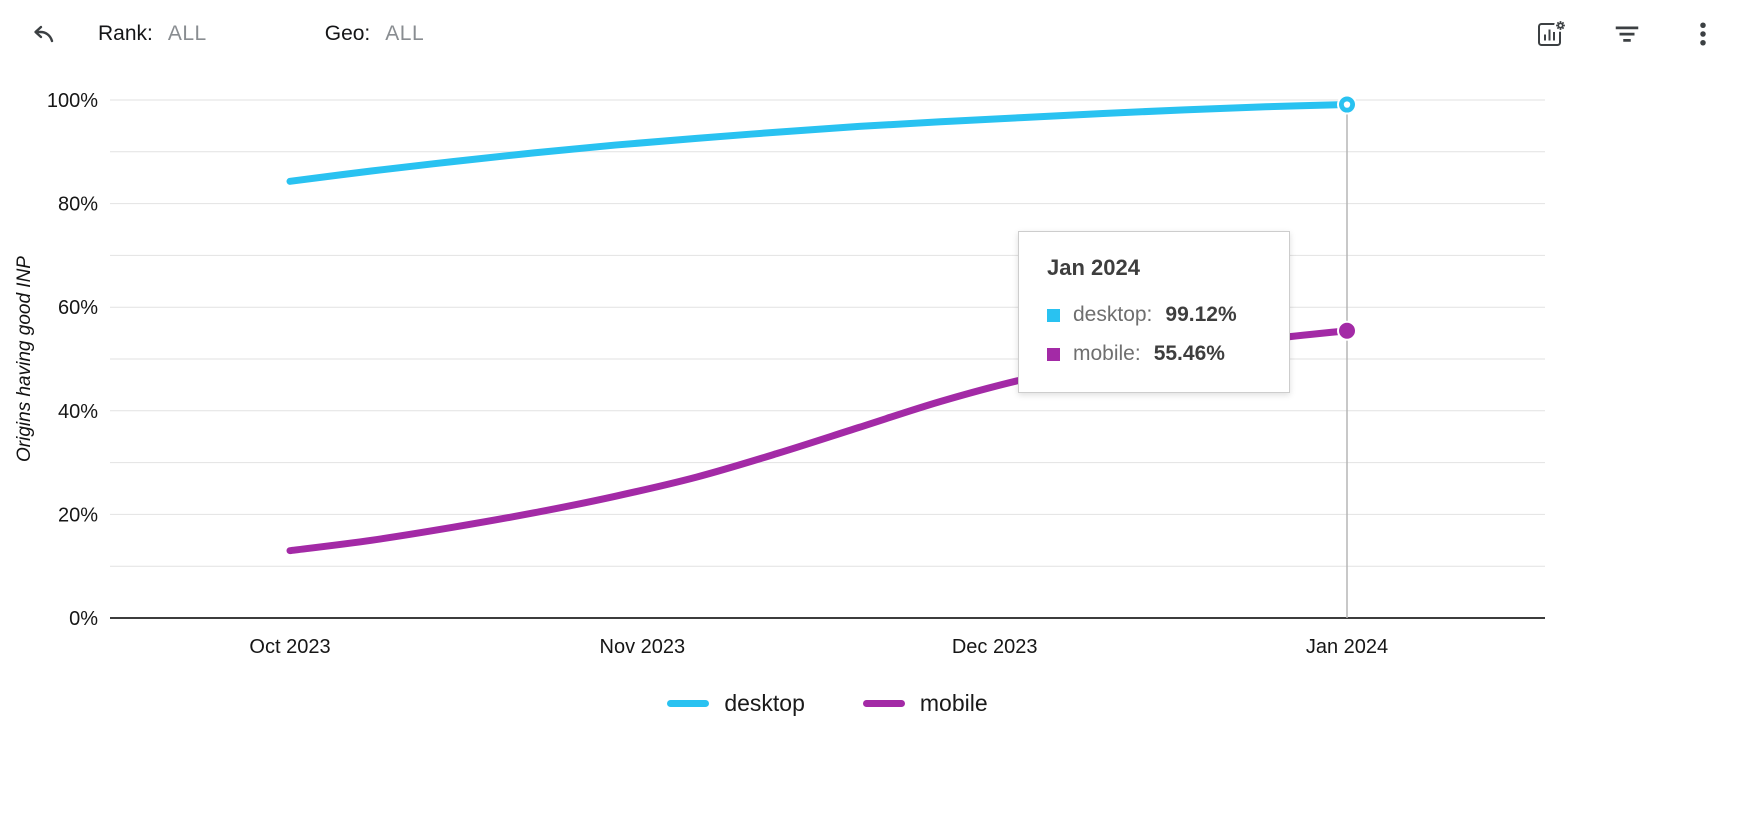 This screenshot has height=826, width=1752. I want to click on geo-filter: Geo: ALL, so click(374, 34).